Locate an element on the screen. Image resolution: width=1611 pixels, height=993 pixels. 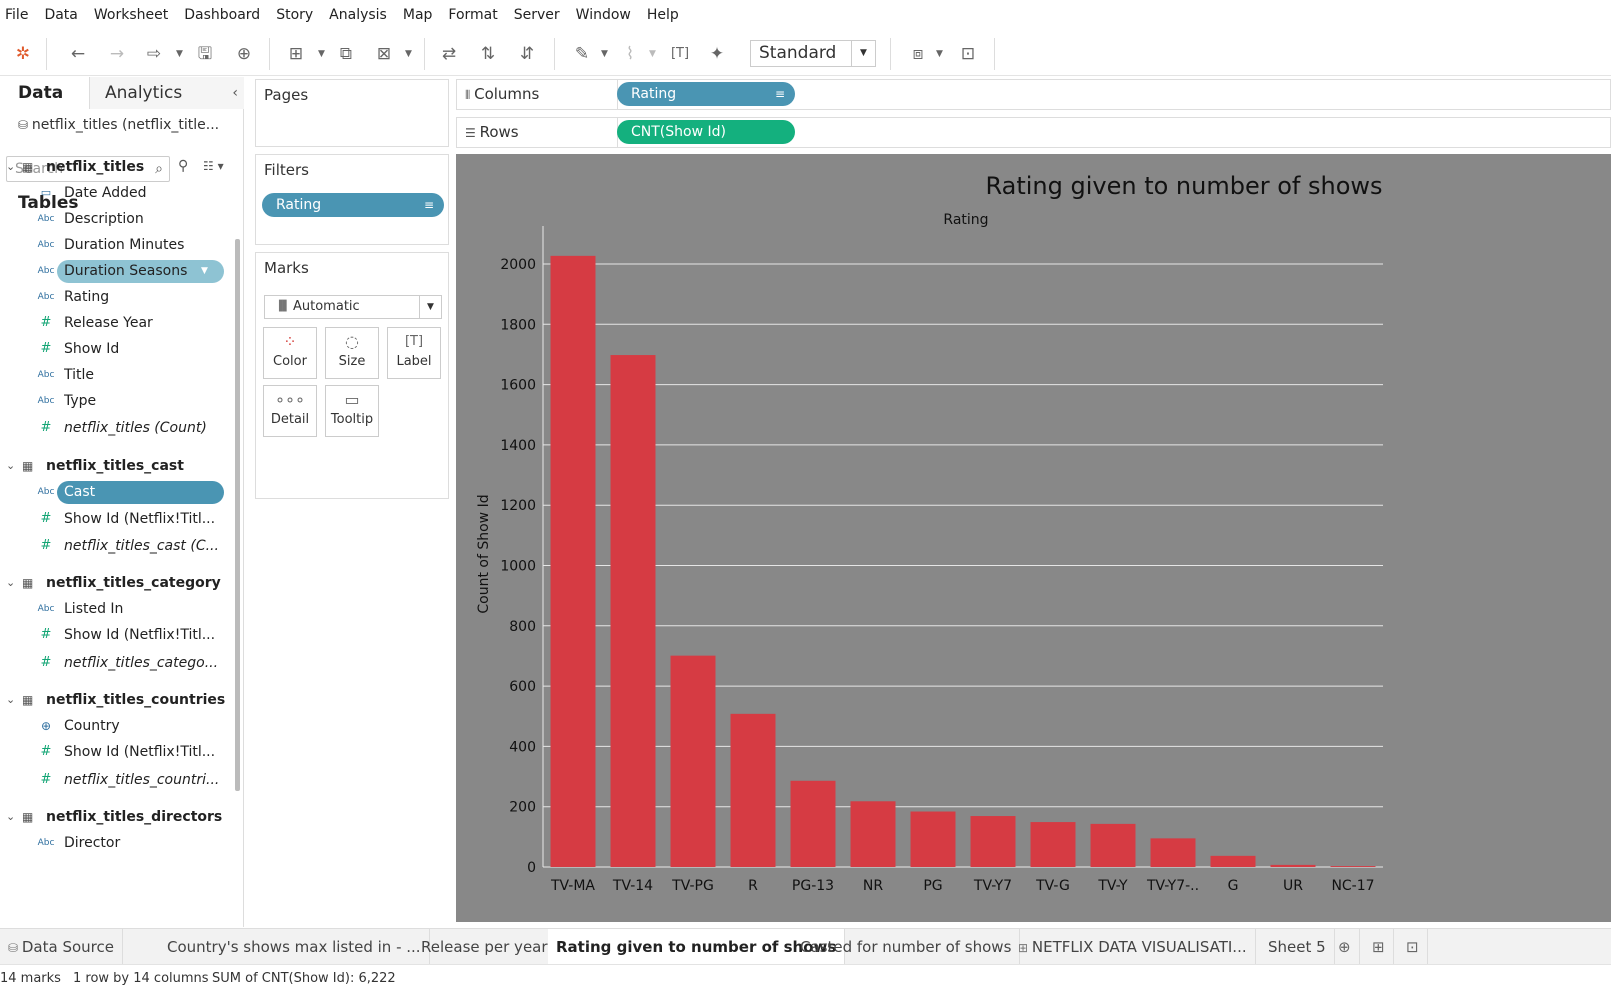
field-item: Abc Duration Seasons ▼ is located at coordinates (113, 271).